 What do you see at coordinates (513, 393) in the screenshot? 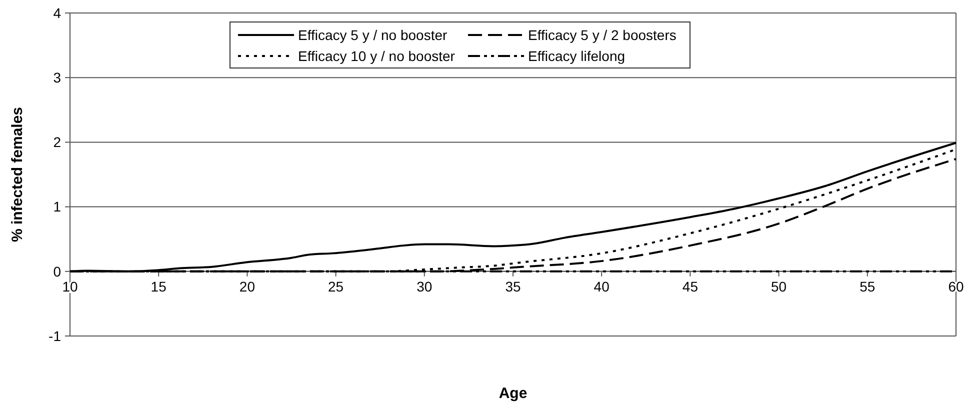
I see `x-axis-title: Age` at bounding box center [513, 393].